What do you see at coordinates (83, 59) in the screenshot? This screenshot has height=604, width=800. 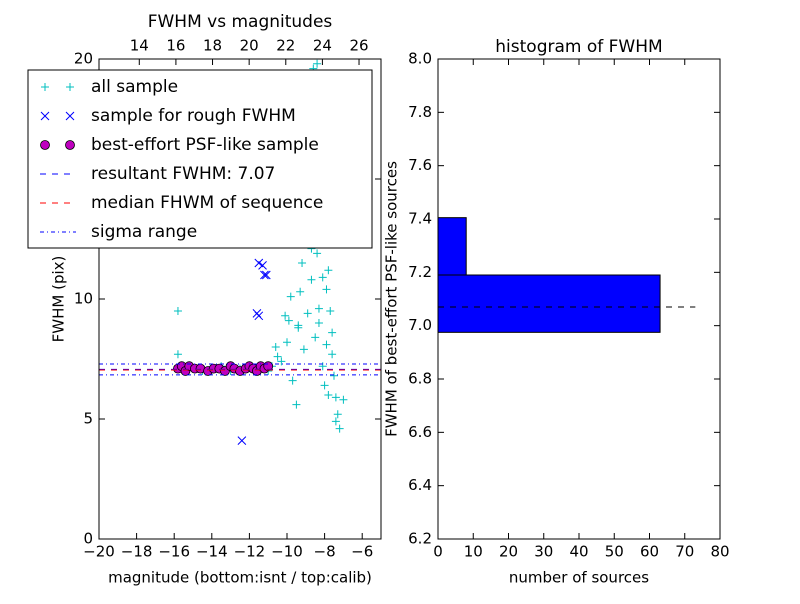 I see `y-tick-label: 20` at bounding box center [83, 59].